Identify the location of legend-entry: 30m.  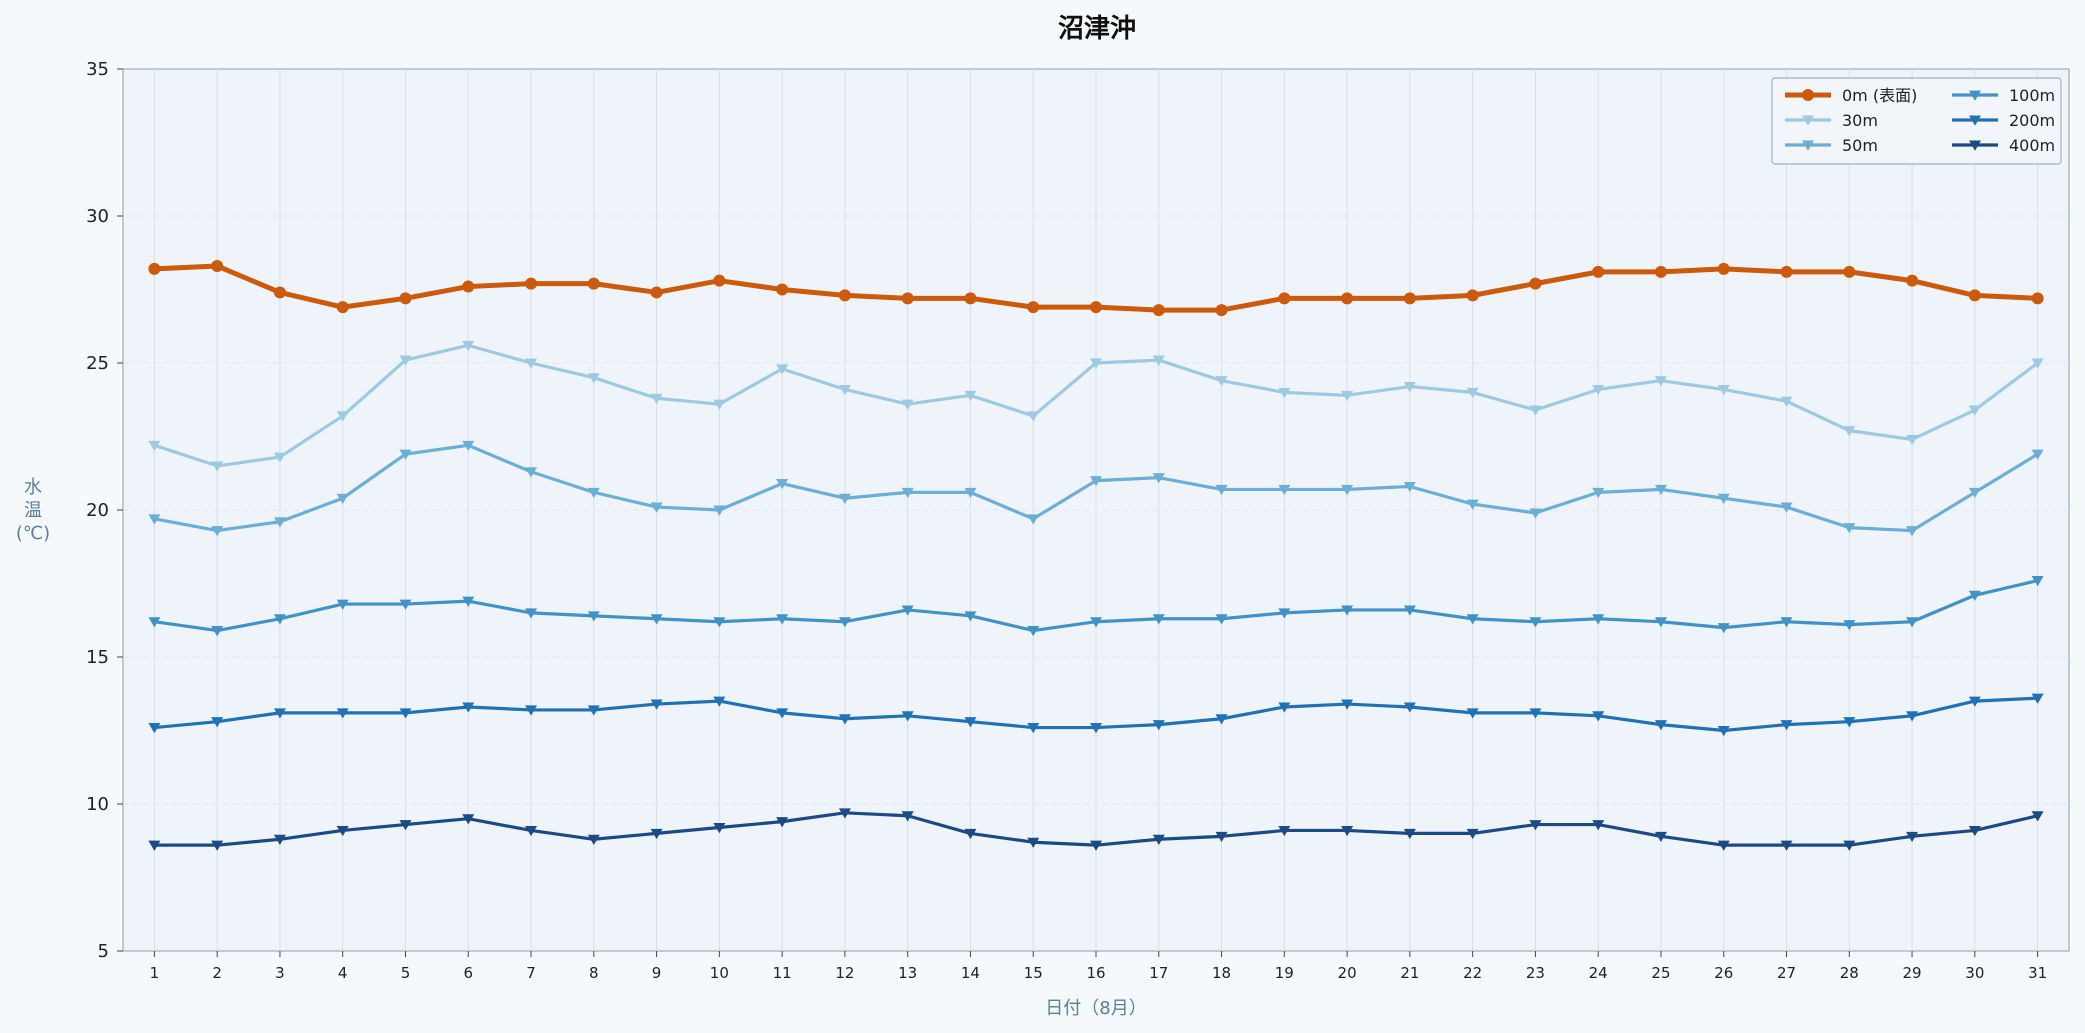
(1831, 120).